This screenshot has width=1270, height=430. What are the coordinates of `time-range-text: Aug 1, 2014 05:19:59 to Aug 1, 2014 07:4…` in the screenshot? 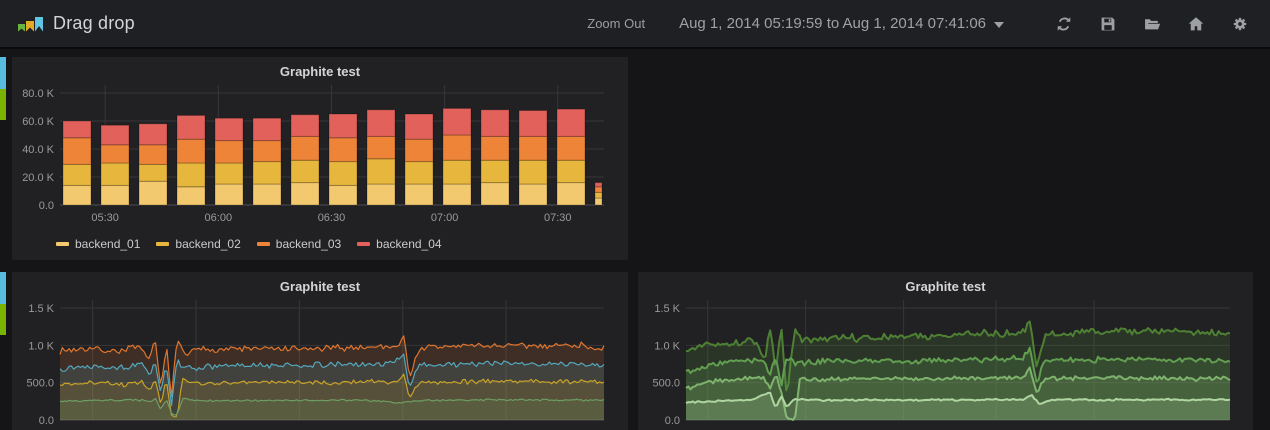 It's located at (832, 23).